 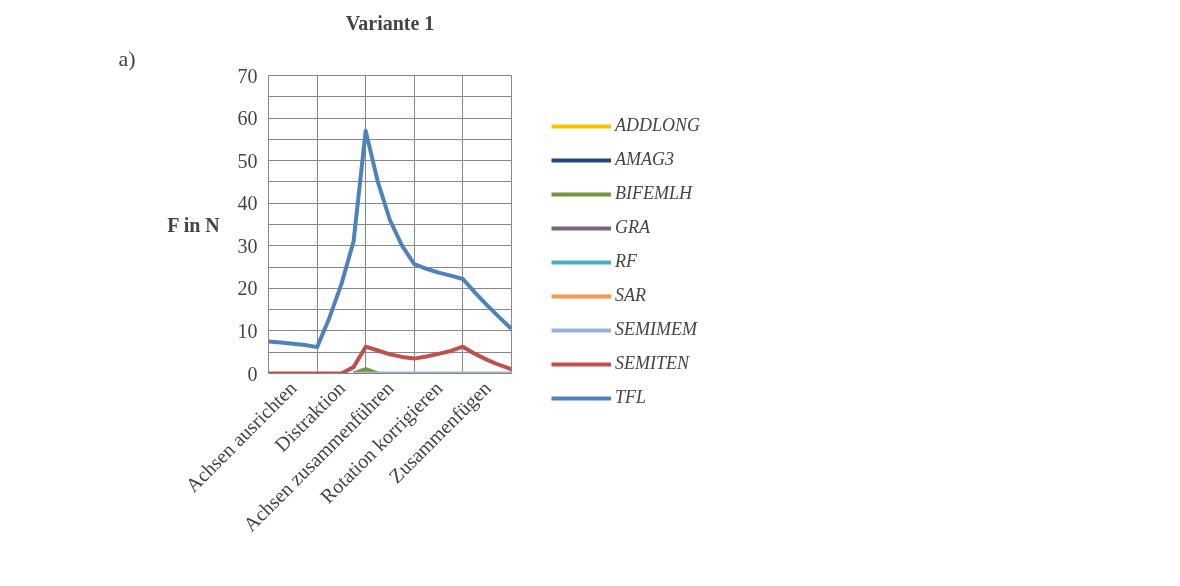 I want to click on legend-label: ADDLONG, so click(x=658, y=125).